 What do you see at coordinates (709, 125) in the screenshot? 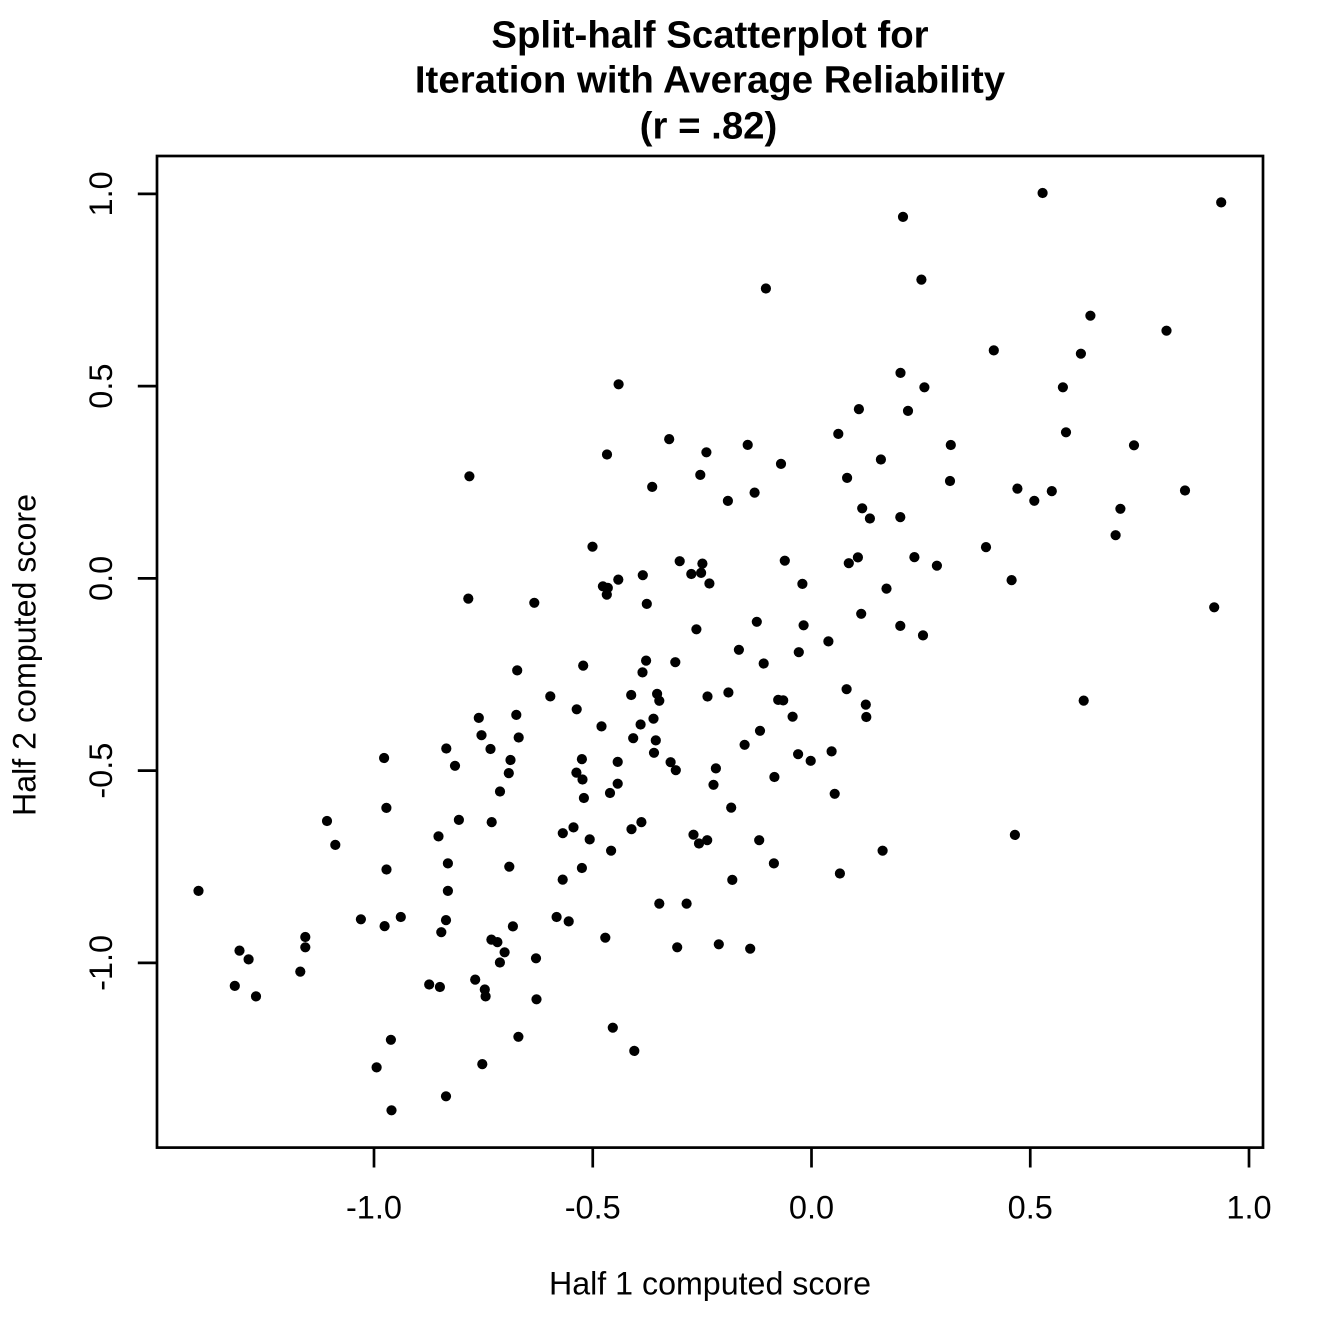
I see `svg-text: (r = .82)` at bounding box center [709, 125].